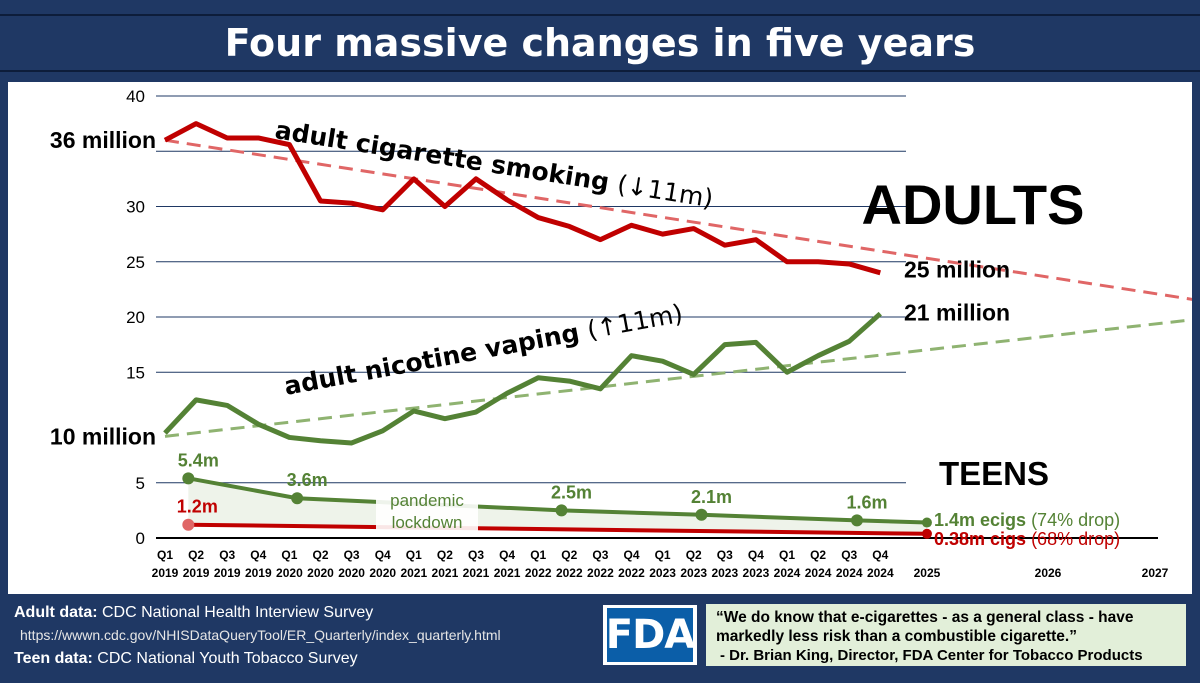  I want to click on pandemic-box, so click(427, 510).